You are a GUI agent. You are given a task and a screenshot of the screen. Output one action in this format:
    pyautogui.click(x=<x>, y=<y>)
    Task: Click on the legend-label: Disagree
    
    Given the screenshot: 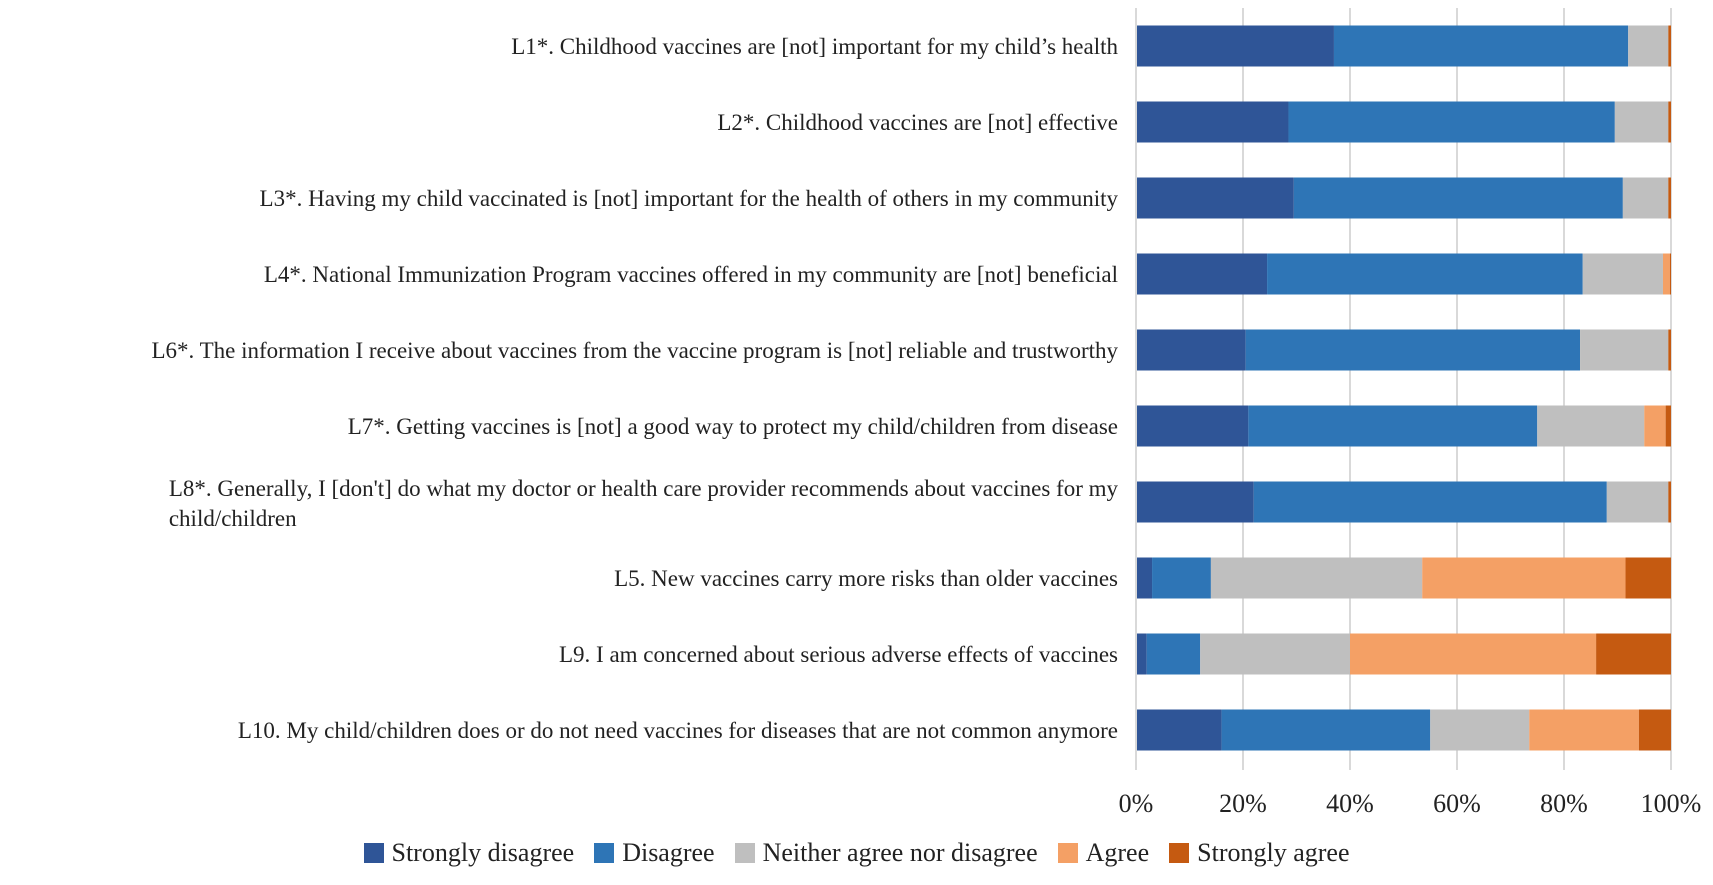 What is the action you would take?
    pyautogui.click(x=668, y=852)
    